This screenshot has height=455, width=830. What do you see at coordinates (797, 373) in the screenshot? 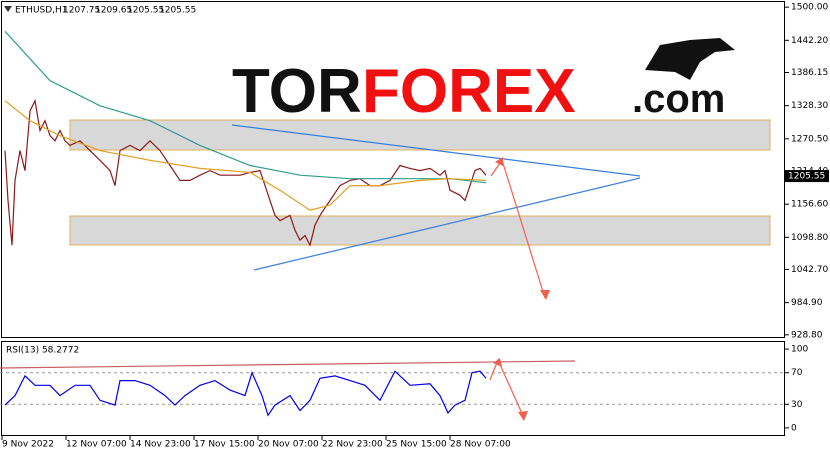
I see `y-tick-label: 70` at bounding box center [797, 373].